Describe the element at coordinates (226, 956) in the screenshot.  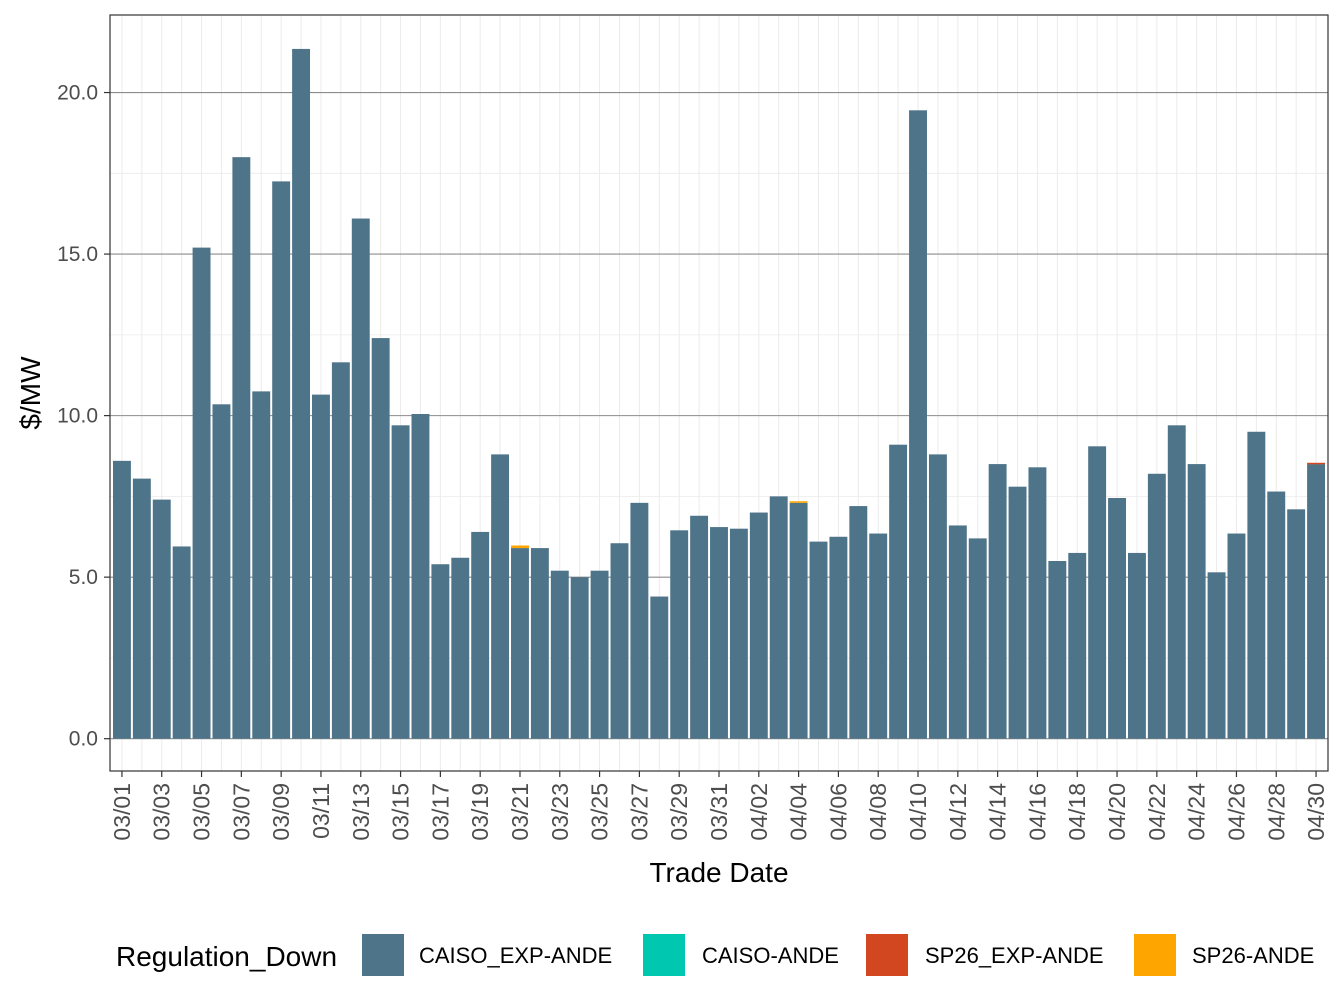
I see `legend-title: Regulation_Down` at that location.